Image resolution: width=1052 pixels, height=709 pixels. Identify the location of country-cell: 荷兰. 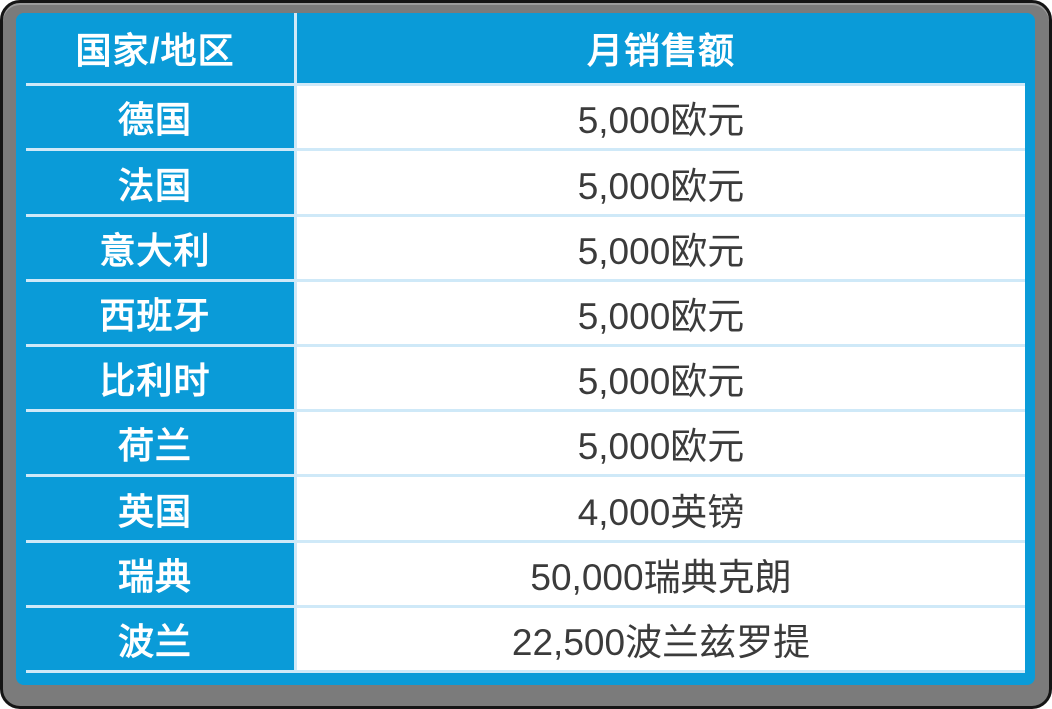
(155, 443).